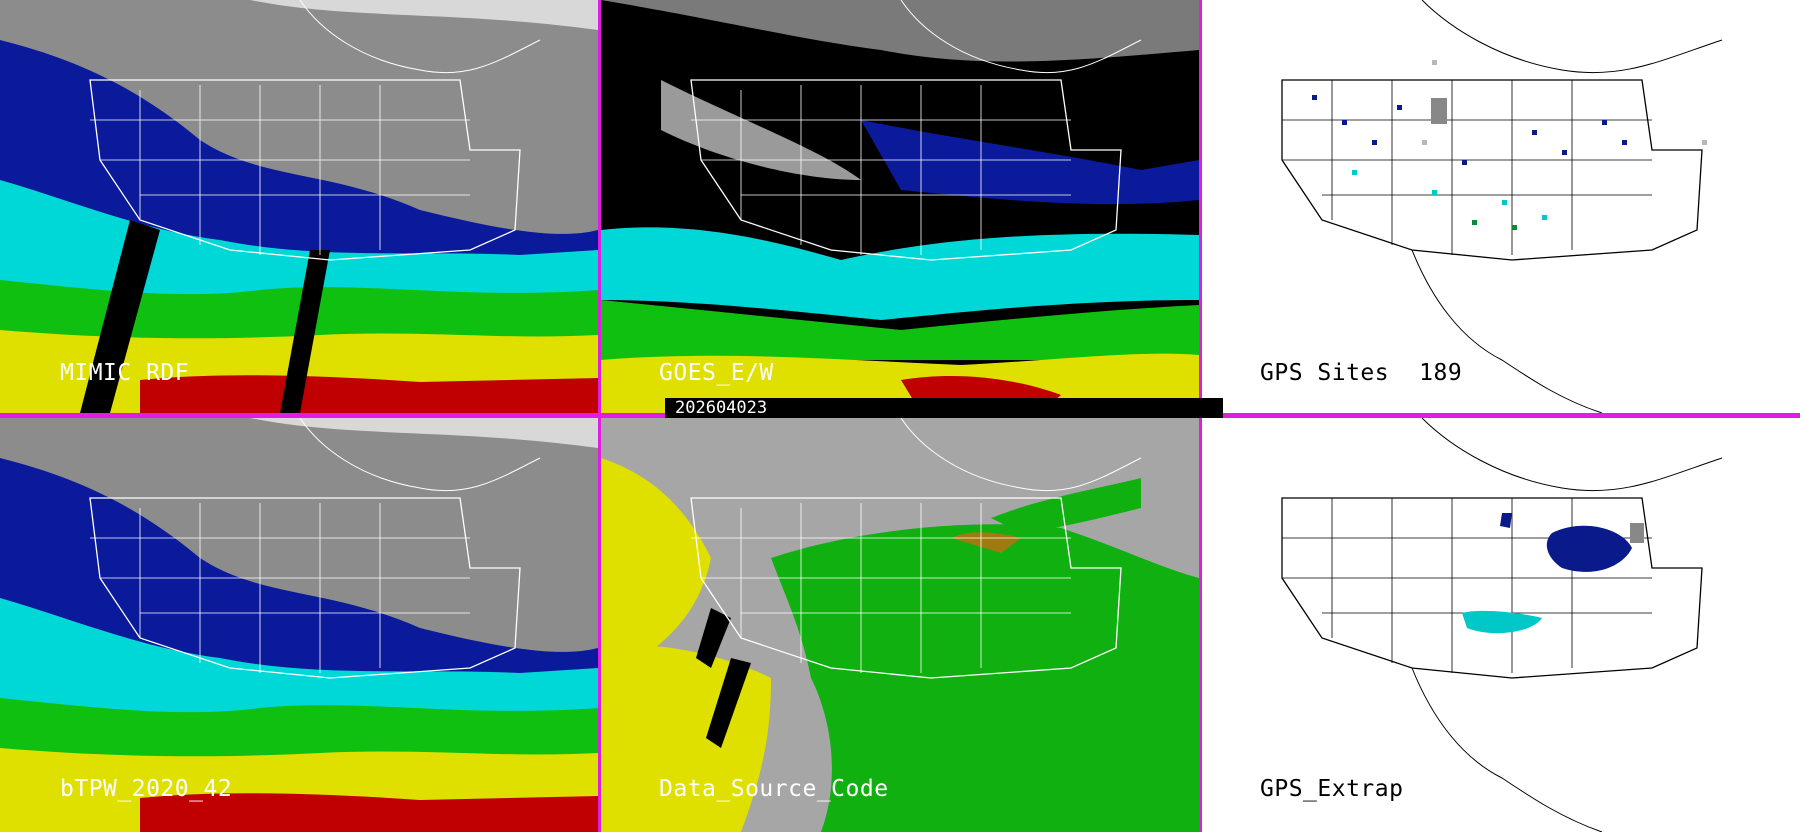 The width and height of the screenshot is (1800, 832). What do you see at coordinates (146, 789) in the screenshot?
I see `panel-label-btpw: bTPW_2020_42` at bounding box center [146, 789].